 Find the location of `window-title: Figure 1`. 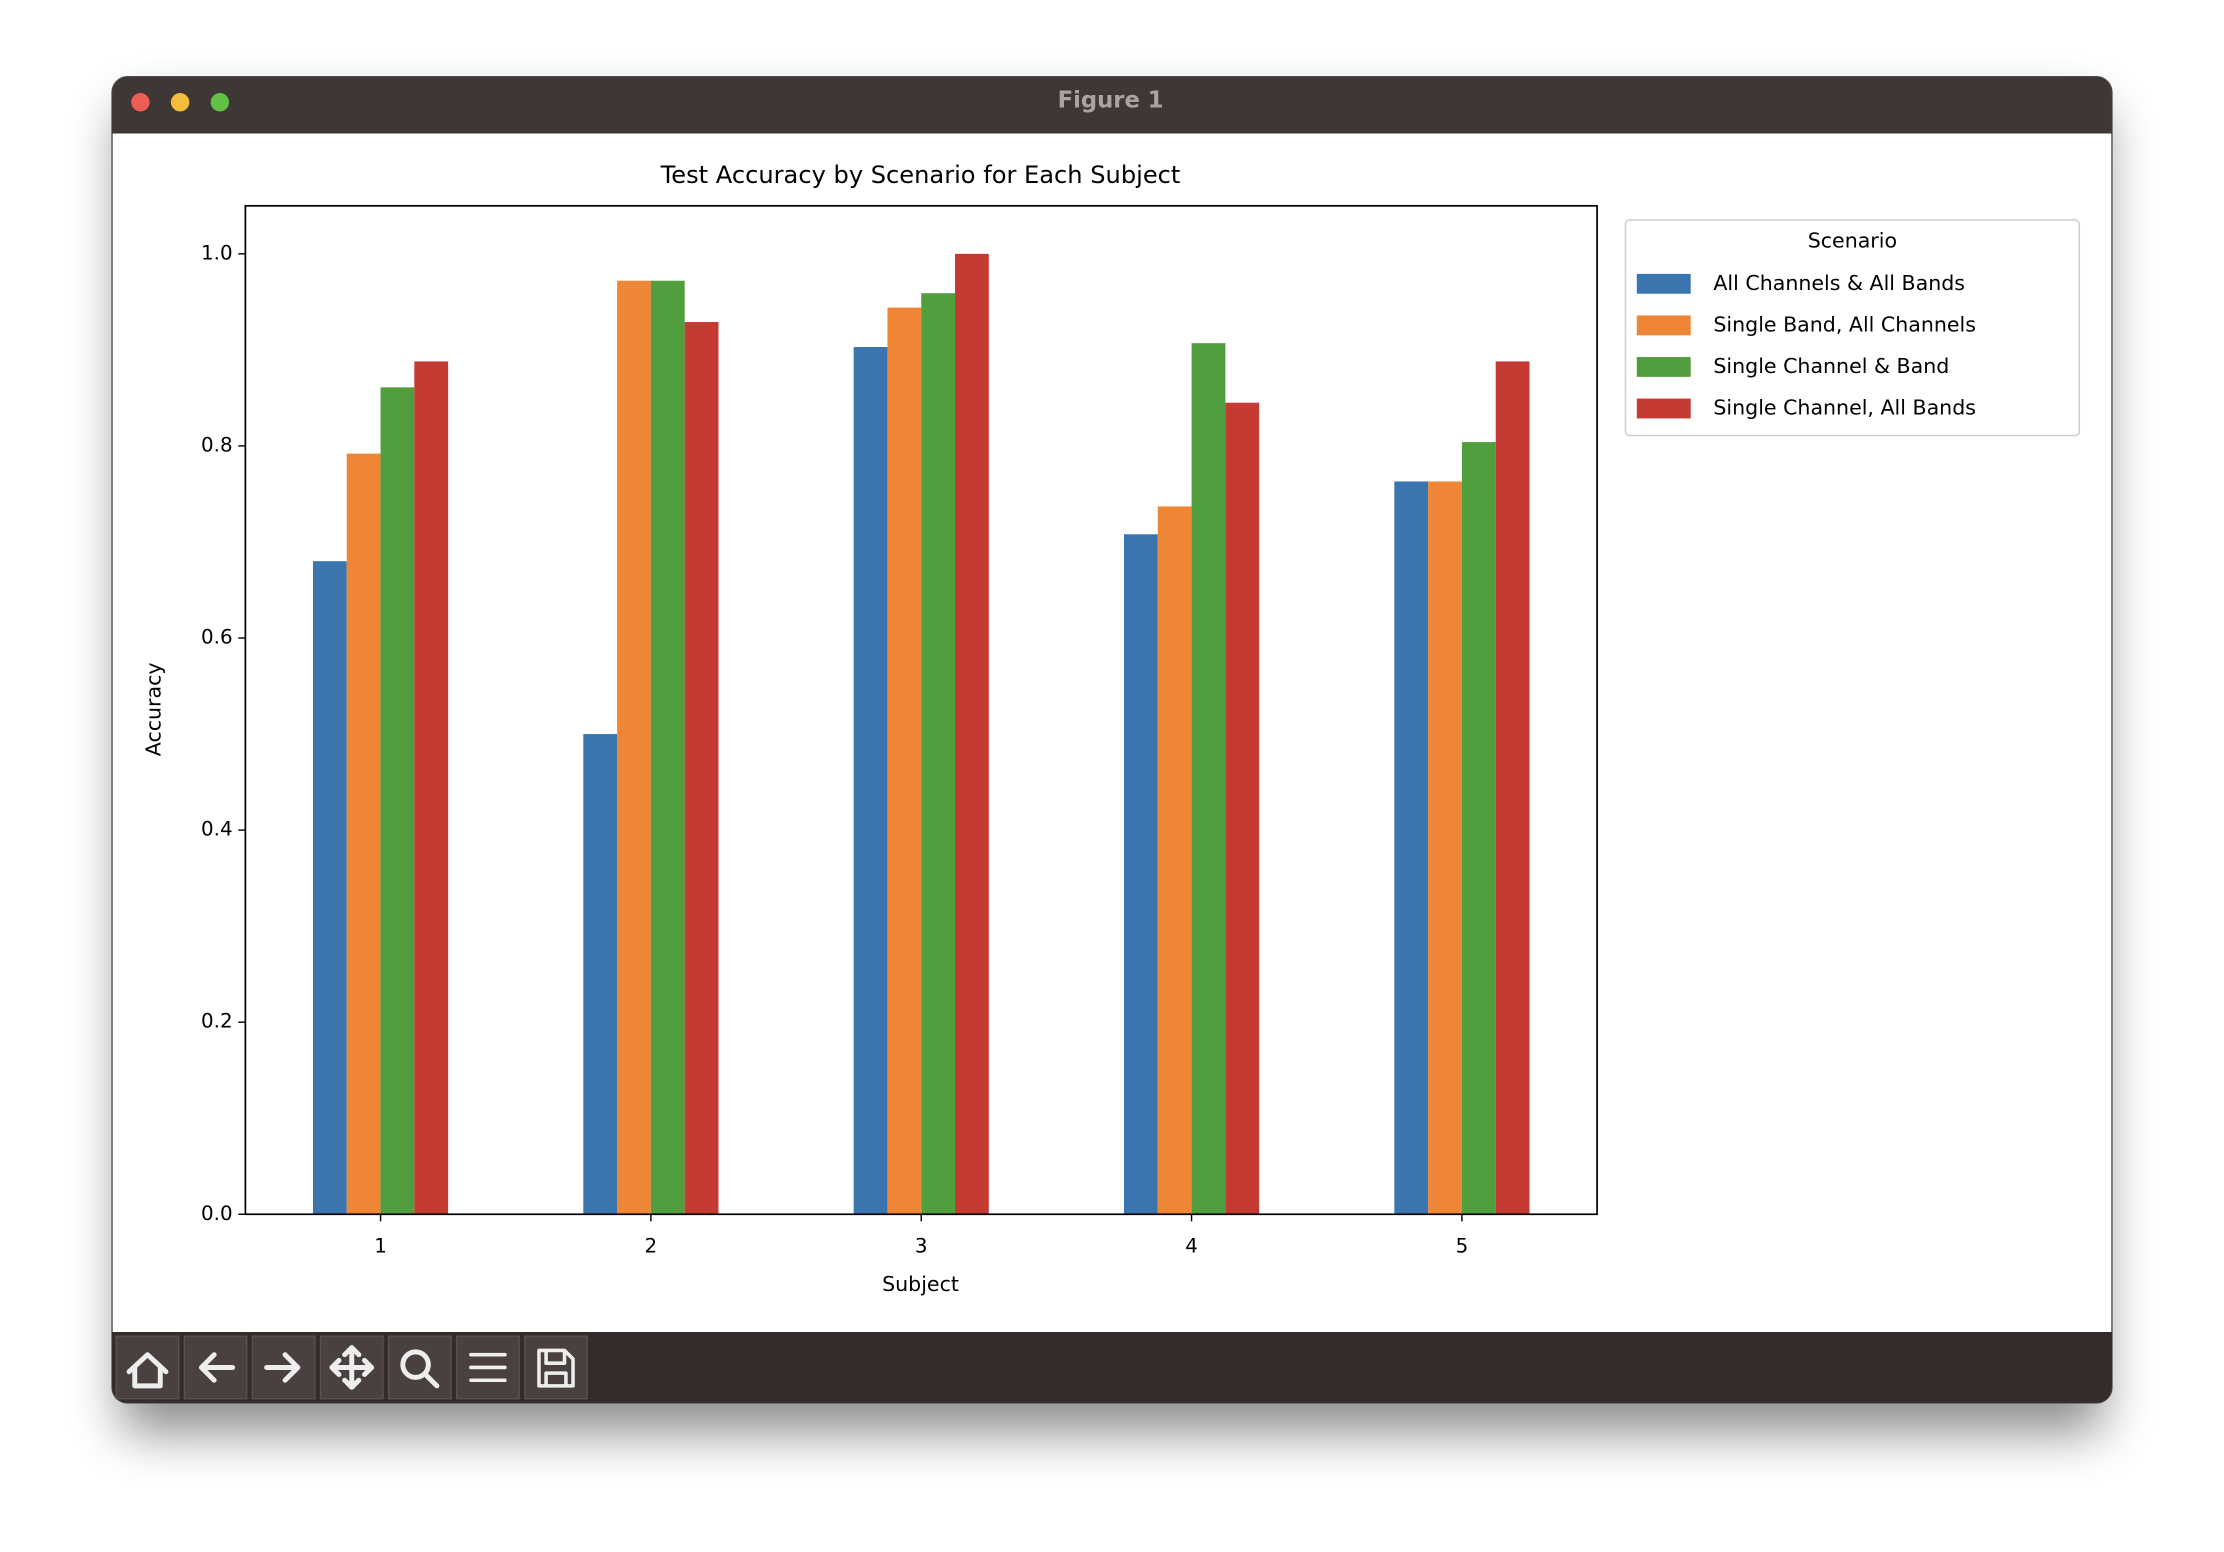

window-title: Figure 1 is located at coordinates (1111, 100).